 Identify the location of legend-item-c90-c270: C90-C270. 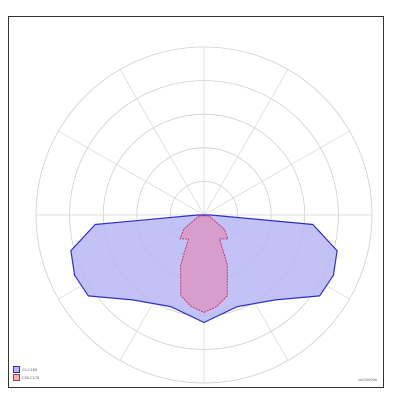
(26, 377).